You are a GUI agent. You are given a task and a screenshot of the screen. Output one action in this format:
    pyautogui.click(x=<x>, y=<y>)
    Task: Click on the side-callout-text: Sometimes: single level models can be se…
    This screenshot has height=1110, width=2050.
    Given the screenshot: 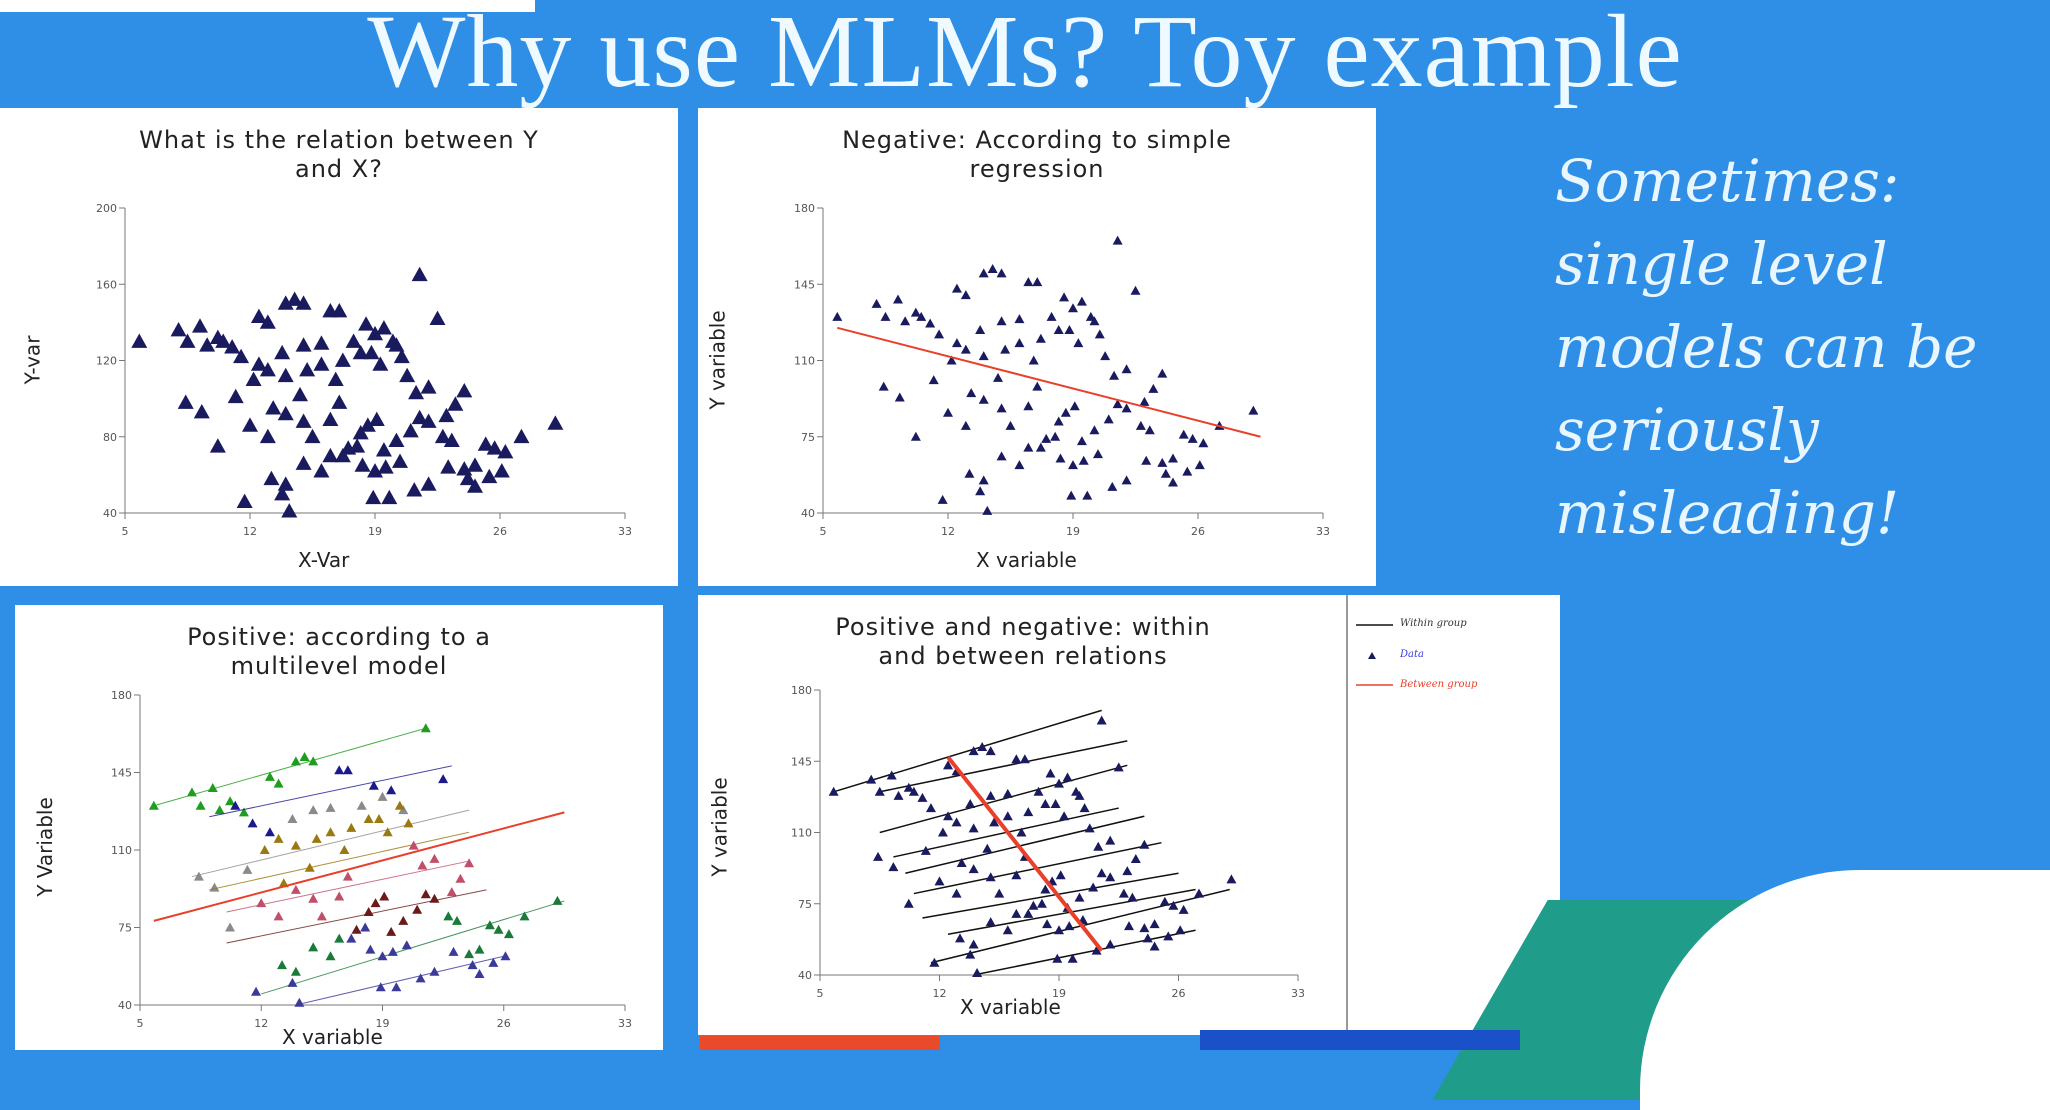 What is the action you would take?
    pyautogui.click(x=1800, y=347)
    